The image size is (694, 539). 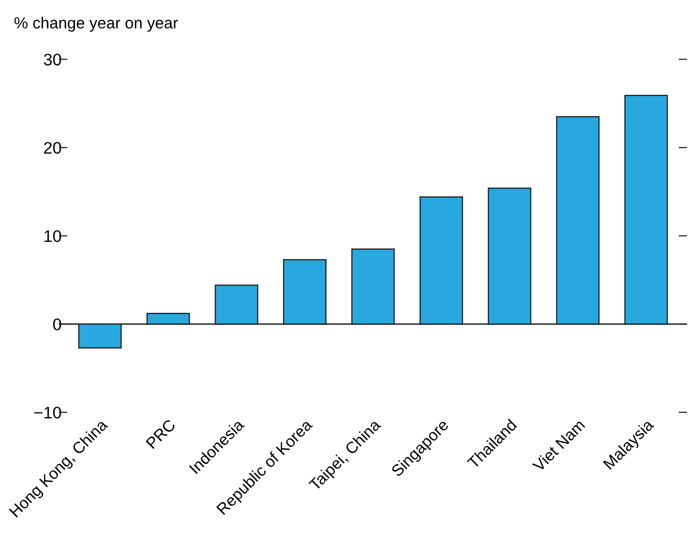 I want to click on y-tick-label: 20, so click(x=53, y=148).